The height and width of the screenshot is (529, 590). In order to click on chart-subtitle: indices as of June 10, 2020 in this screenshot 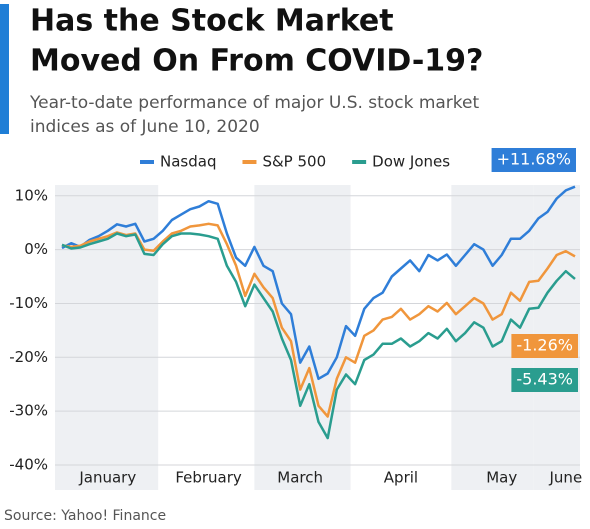, I will do `click(145, 127)`.